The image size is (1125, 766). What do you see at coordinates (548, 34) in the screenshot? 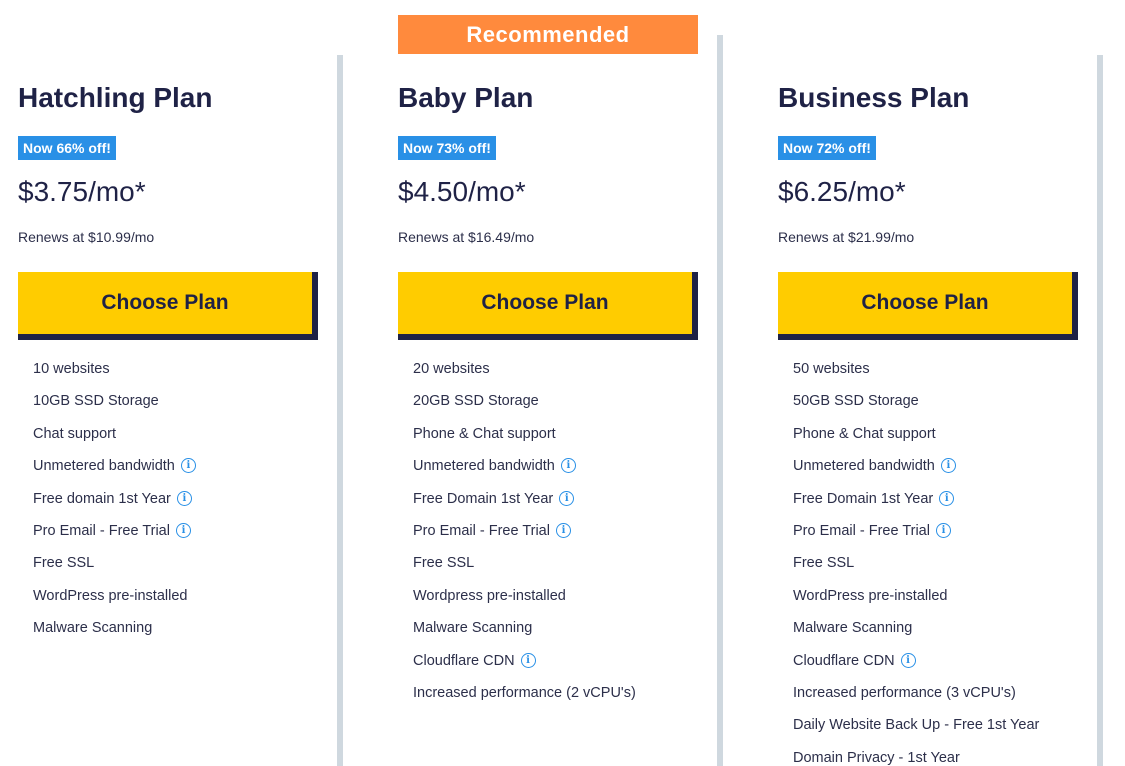
I see `recommended-banner: Recommended` at bounding box center [548, 34].